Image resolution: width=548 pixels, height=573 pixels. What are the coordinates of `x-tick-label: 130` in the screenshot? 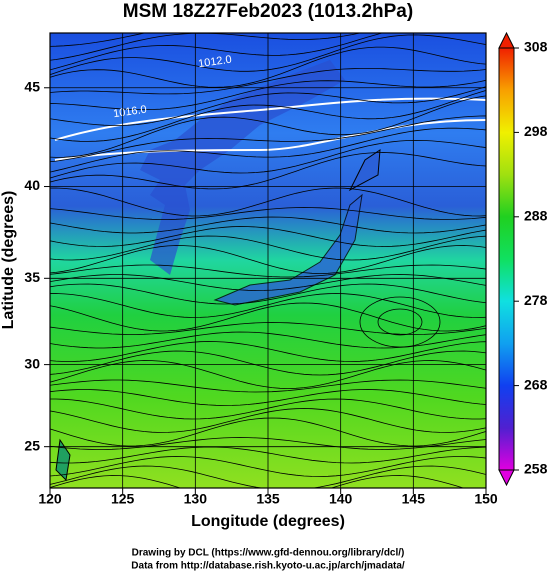 It's located at (196, 499).